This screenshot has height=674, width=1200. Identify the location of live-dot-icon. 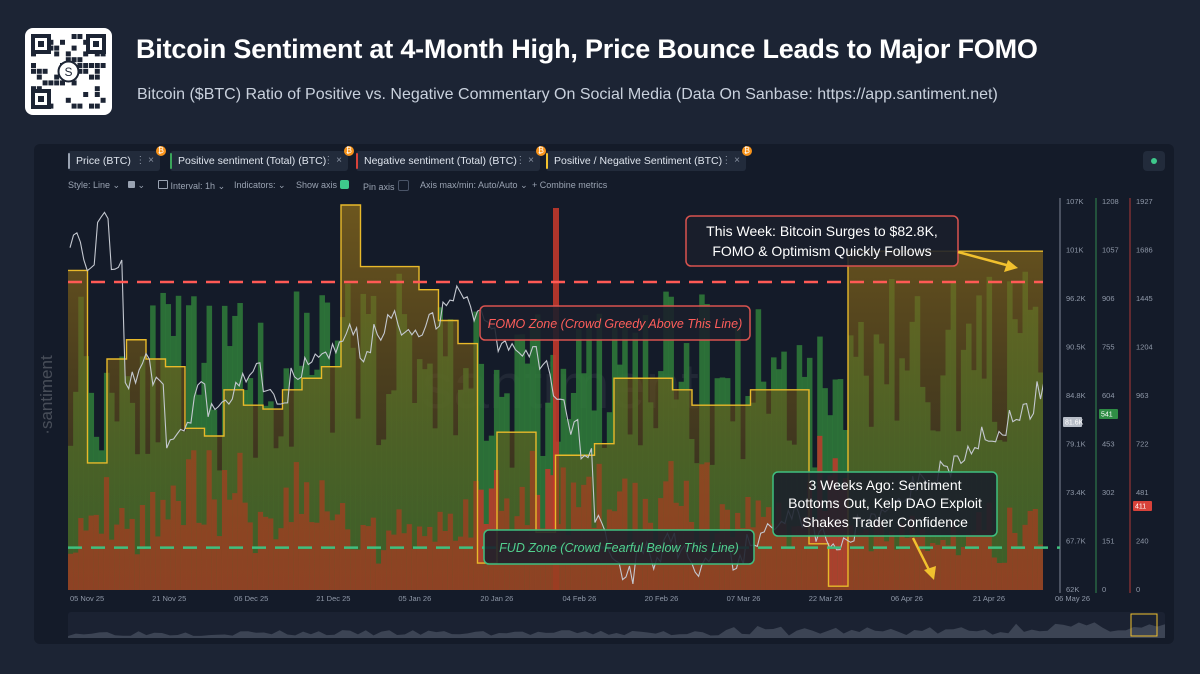
(1154, 161).